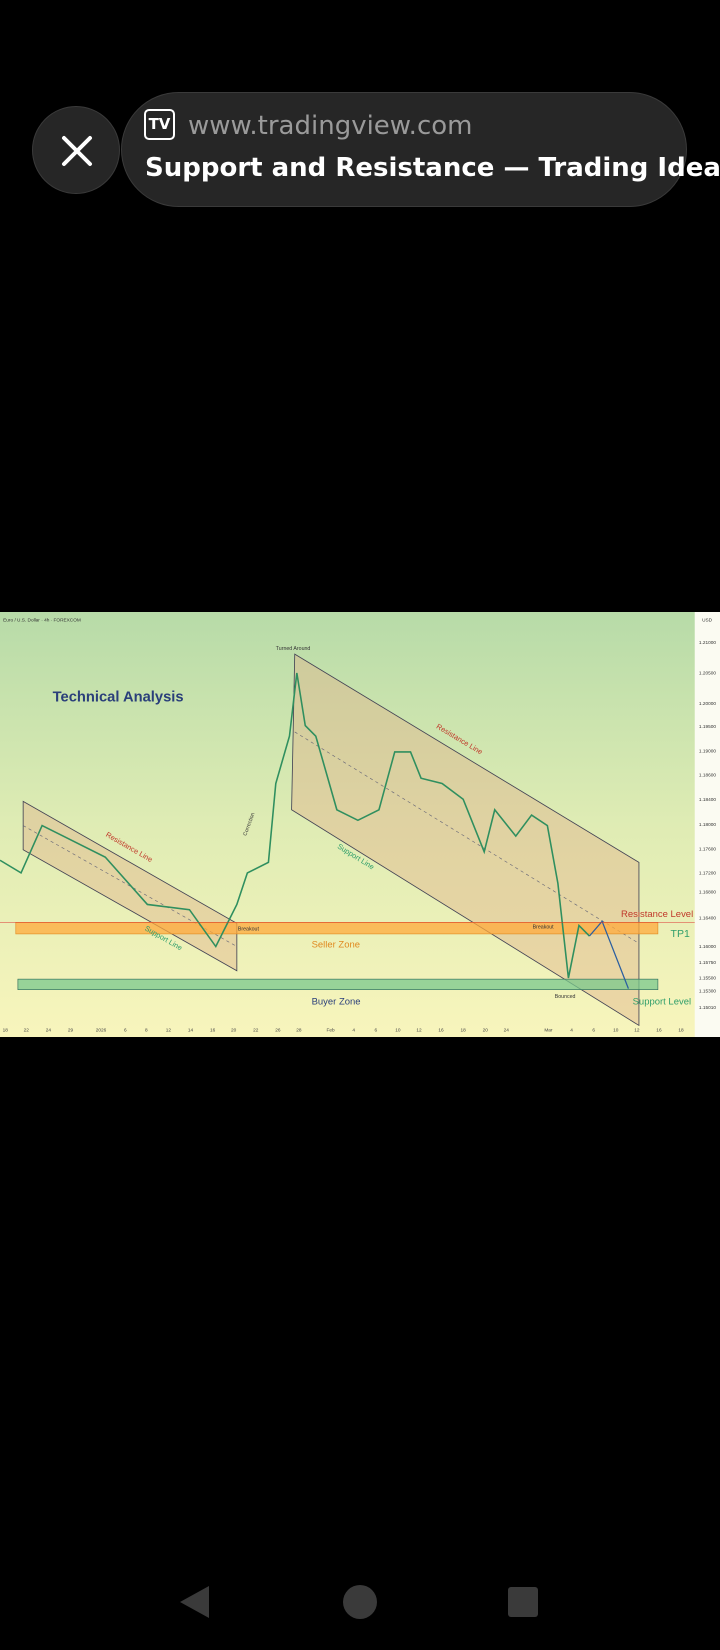 The image size is (720, 1650). Describe the element at coordinates (467, 837) in the screenshot. I see `midline` at that location.